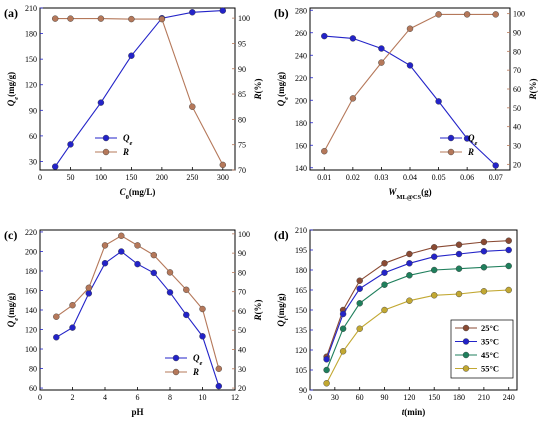 Image resolution: width=550 pixels, height=428 pixels. Describe the element at coordinates (360, 397) in the screenshot. I see `x-tick-label: 60` at that location.